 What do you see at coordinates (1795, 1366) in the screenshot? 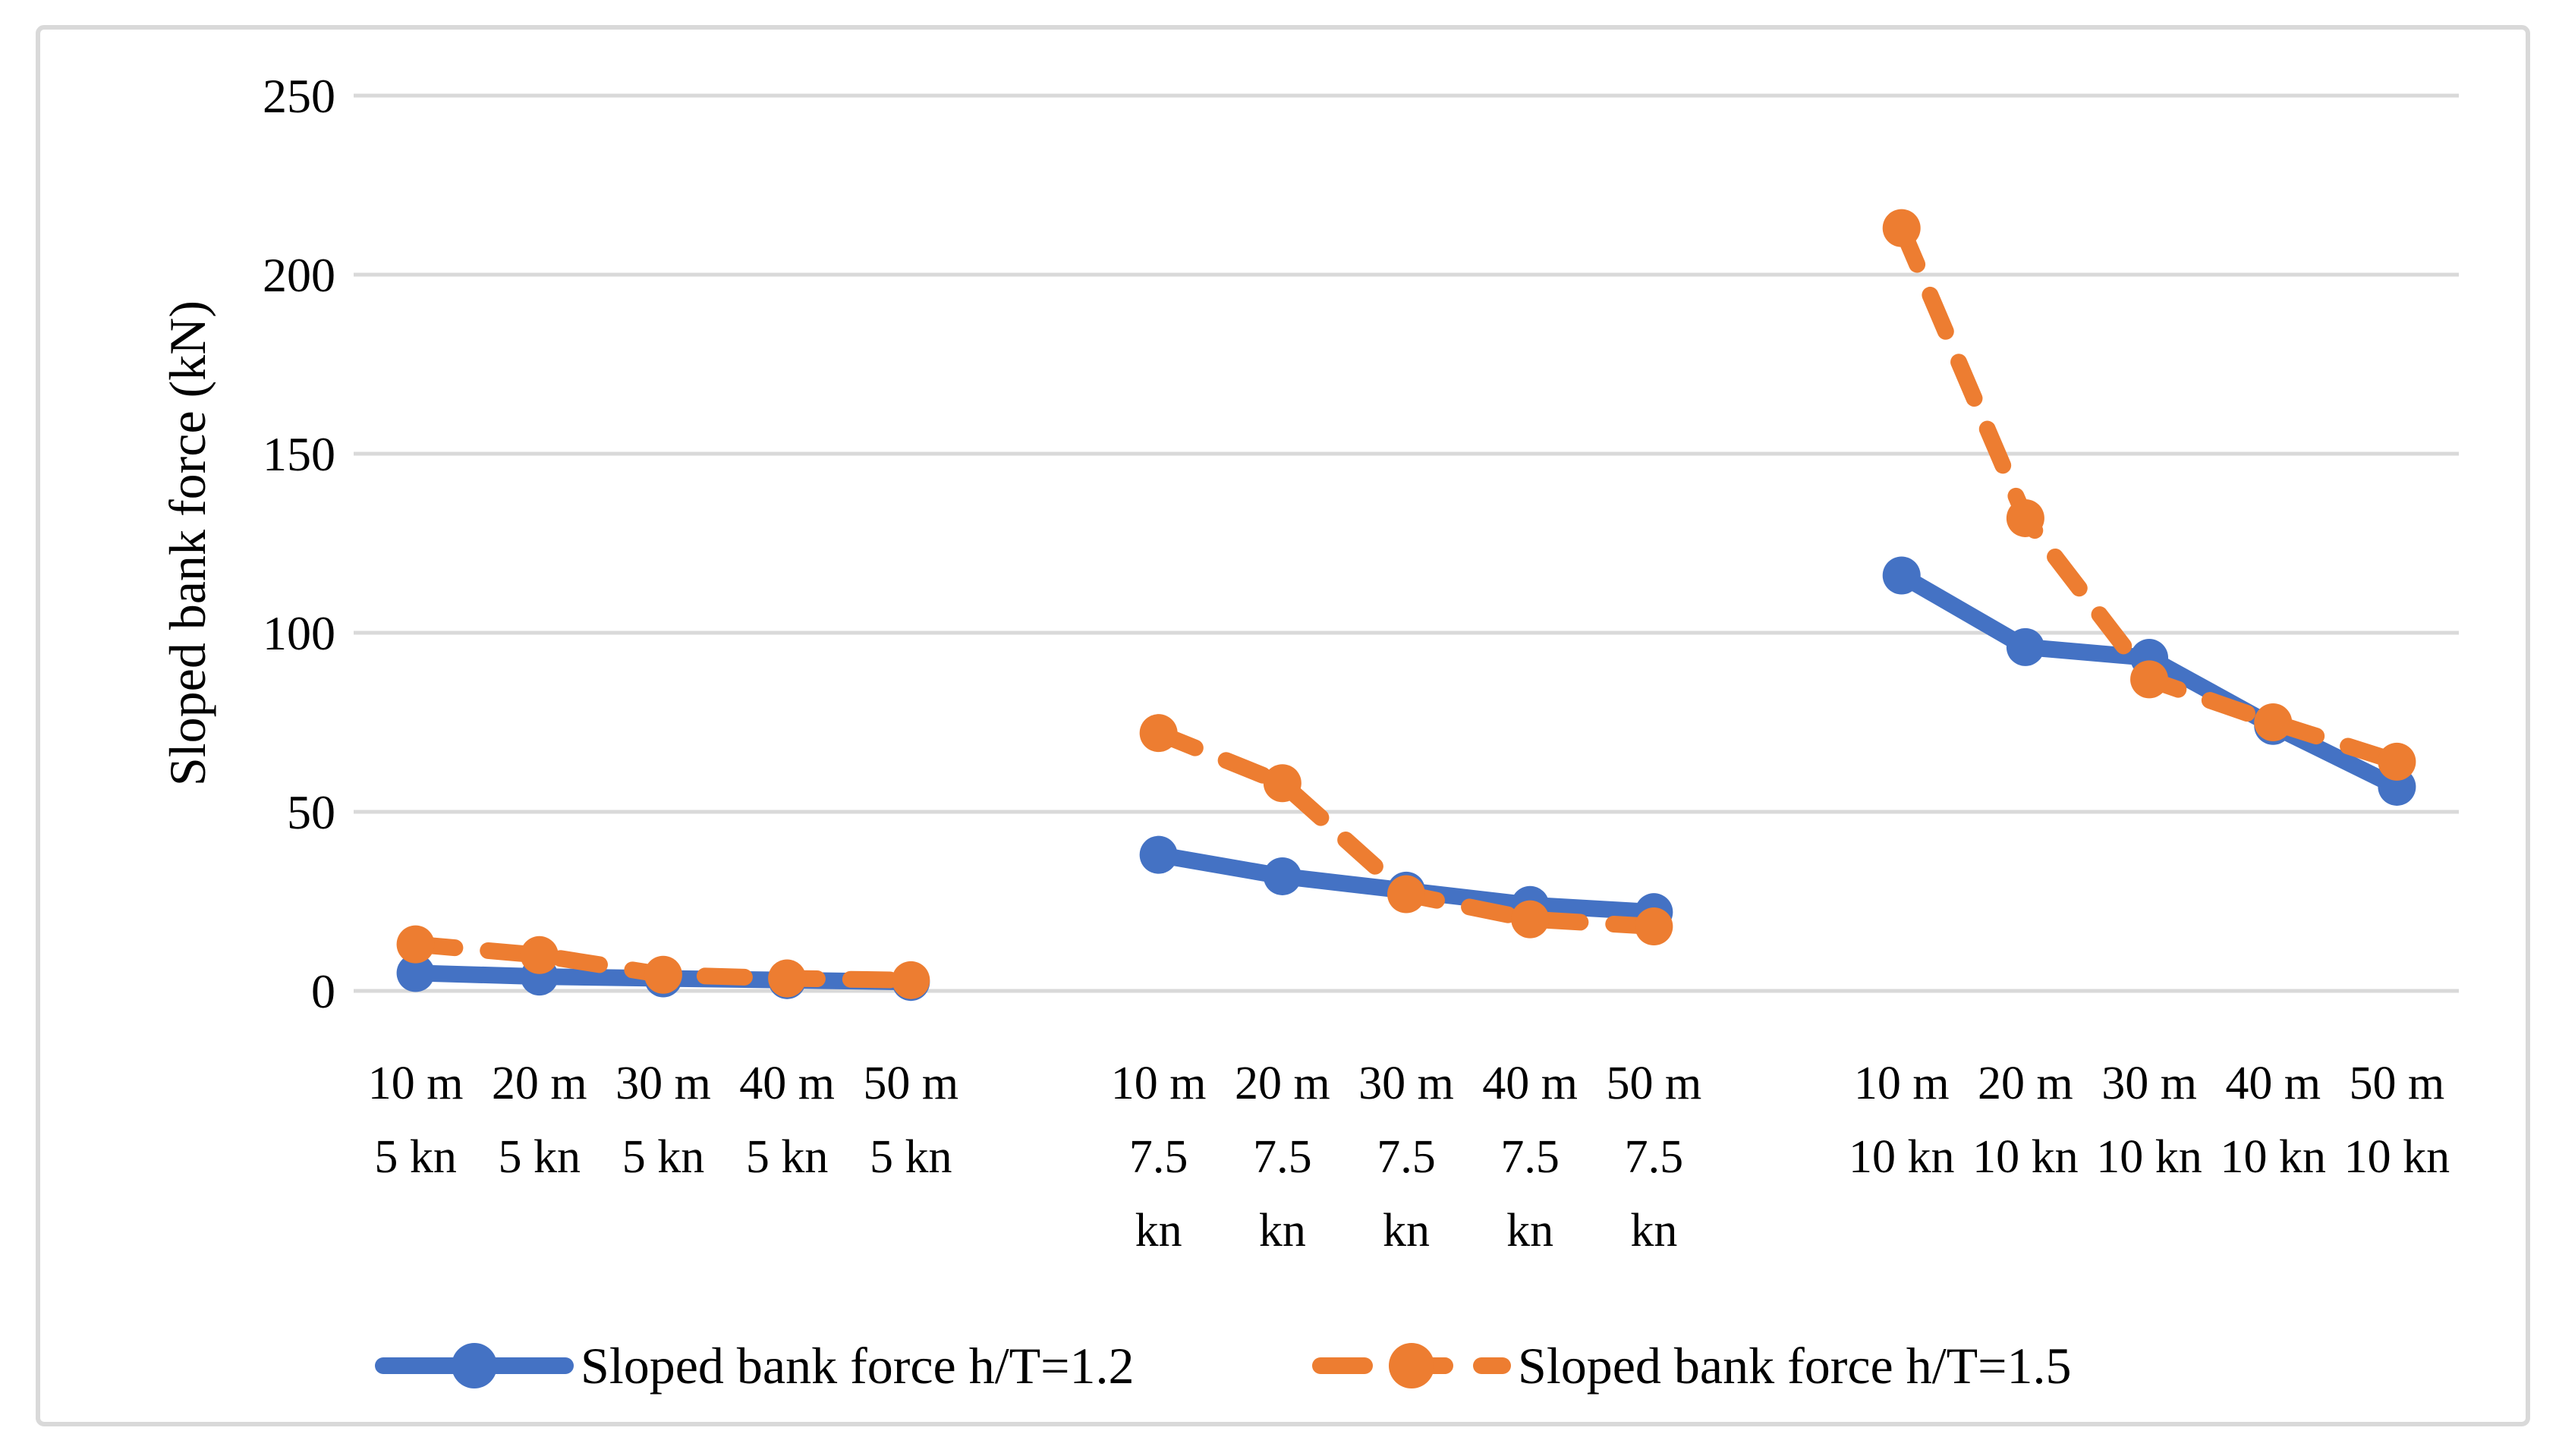
I see `legend-label: Sloped bank force h/T=1.5` at bounding box center [1795, 1366].